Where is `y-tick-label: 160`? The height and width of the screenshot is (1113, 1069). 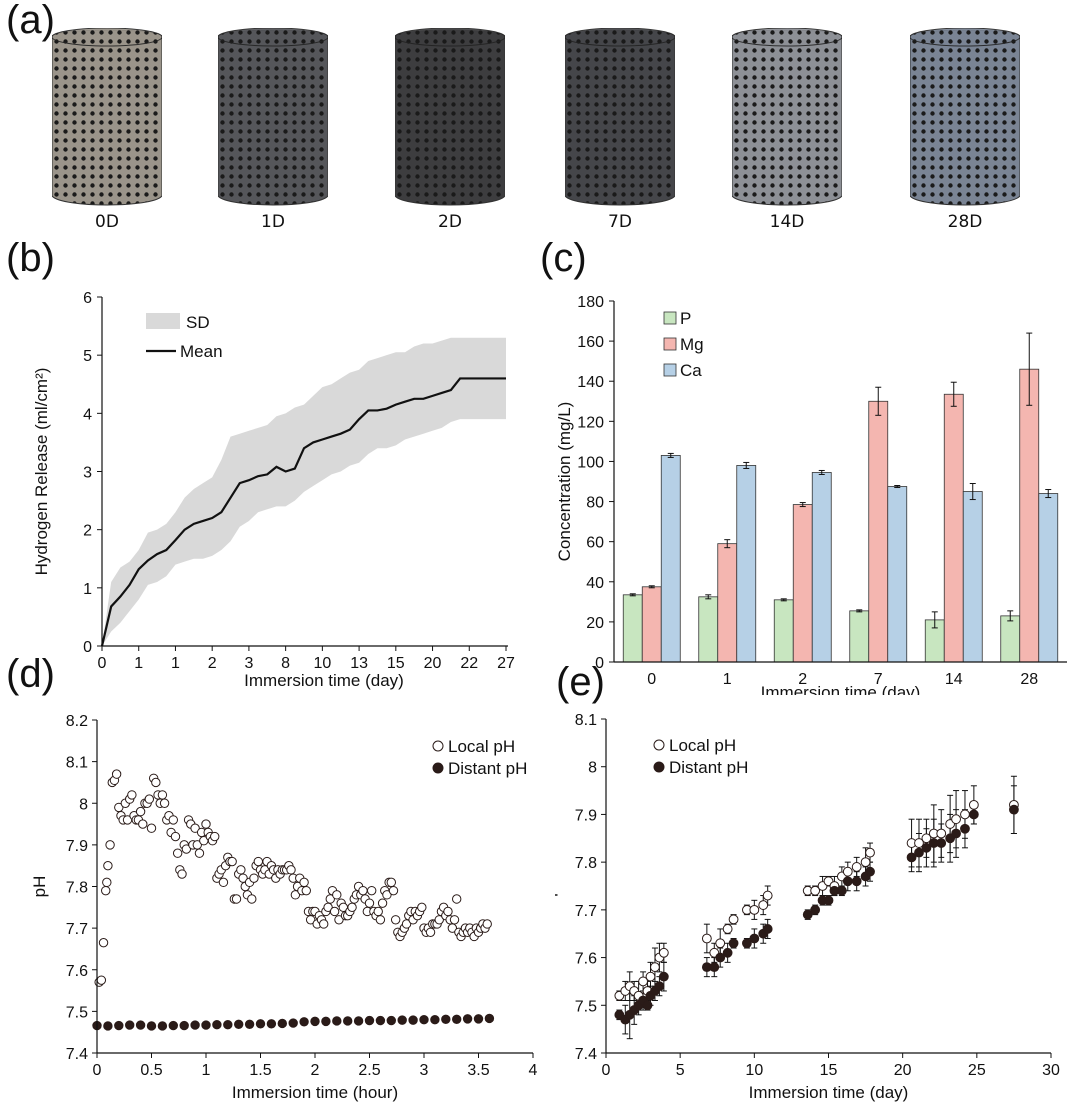
y-tick-label: 160 is located at coordinates (590, 342).